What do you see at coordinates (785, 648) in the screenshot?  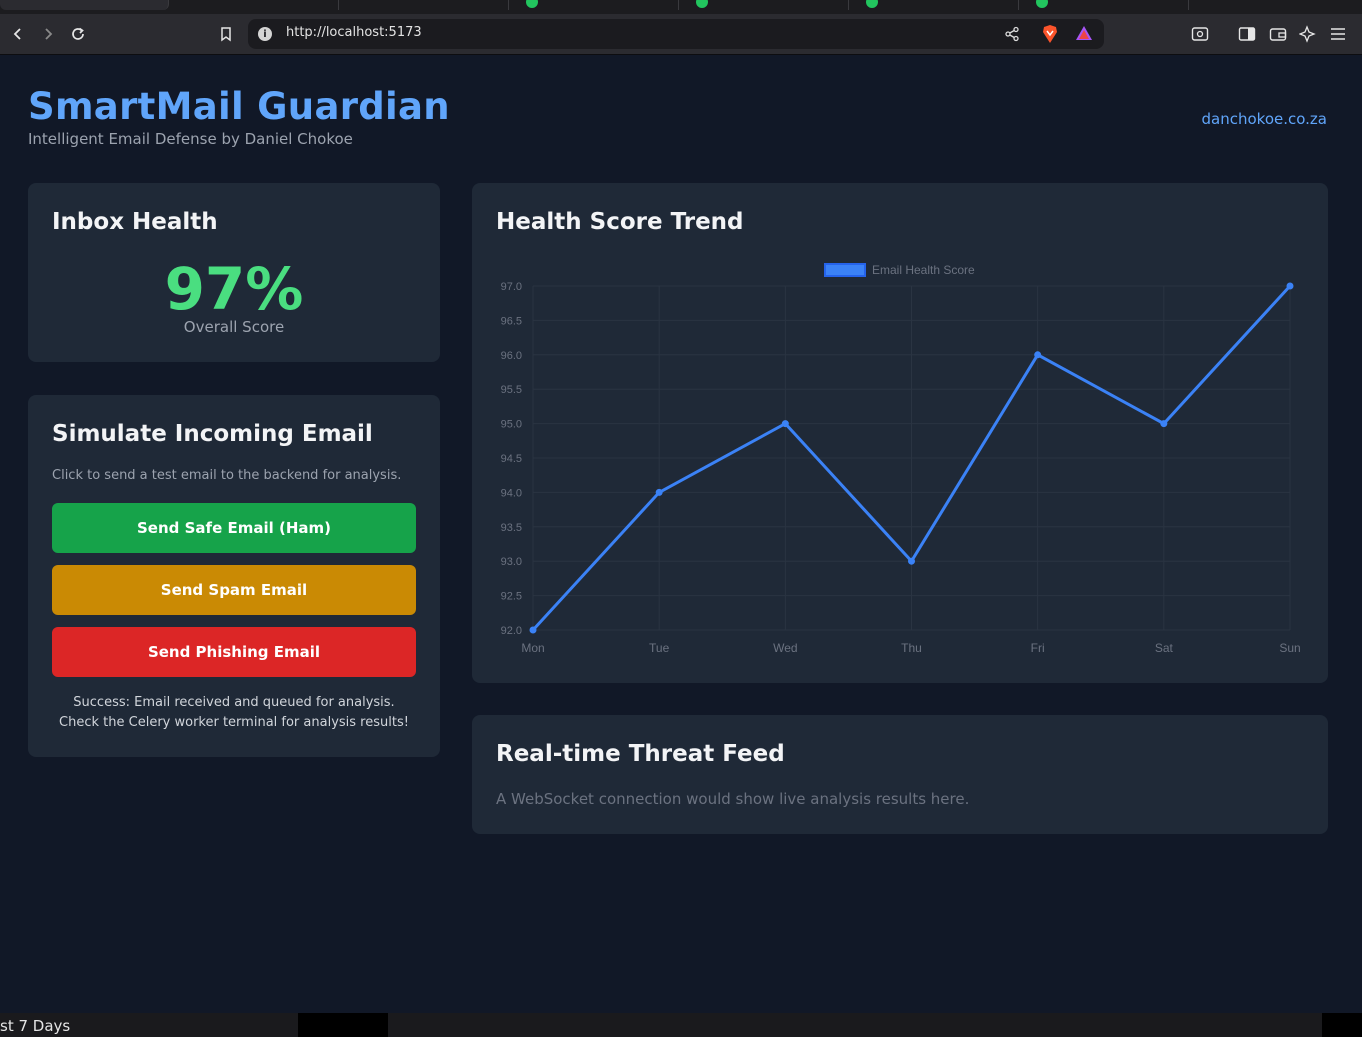 I see `x-tick-label: Wed` at bounding box center [785, 648].